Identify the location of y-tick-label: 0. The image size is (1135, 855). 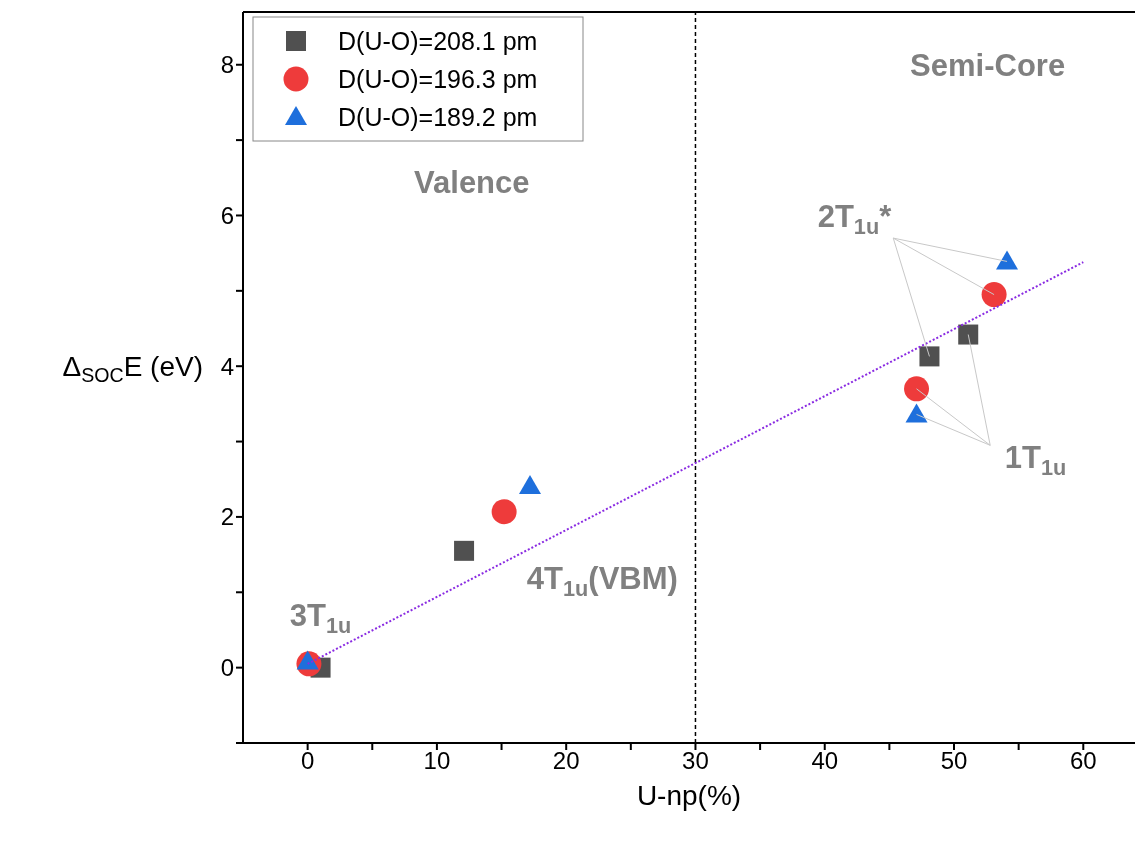
(227, 668).